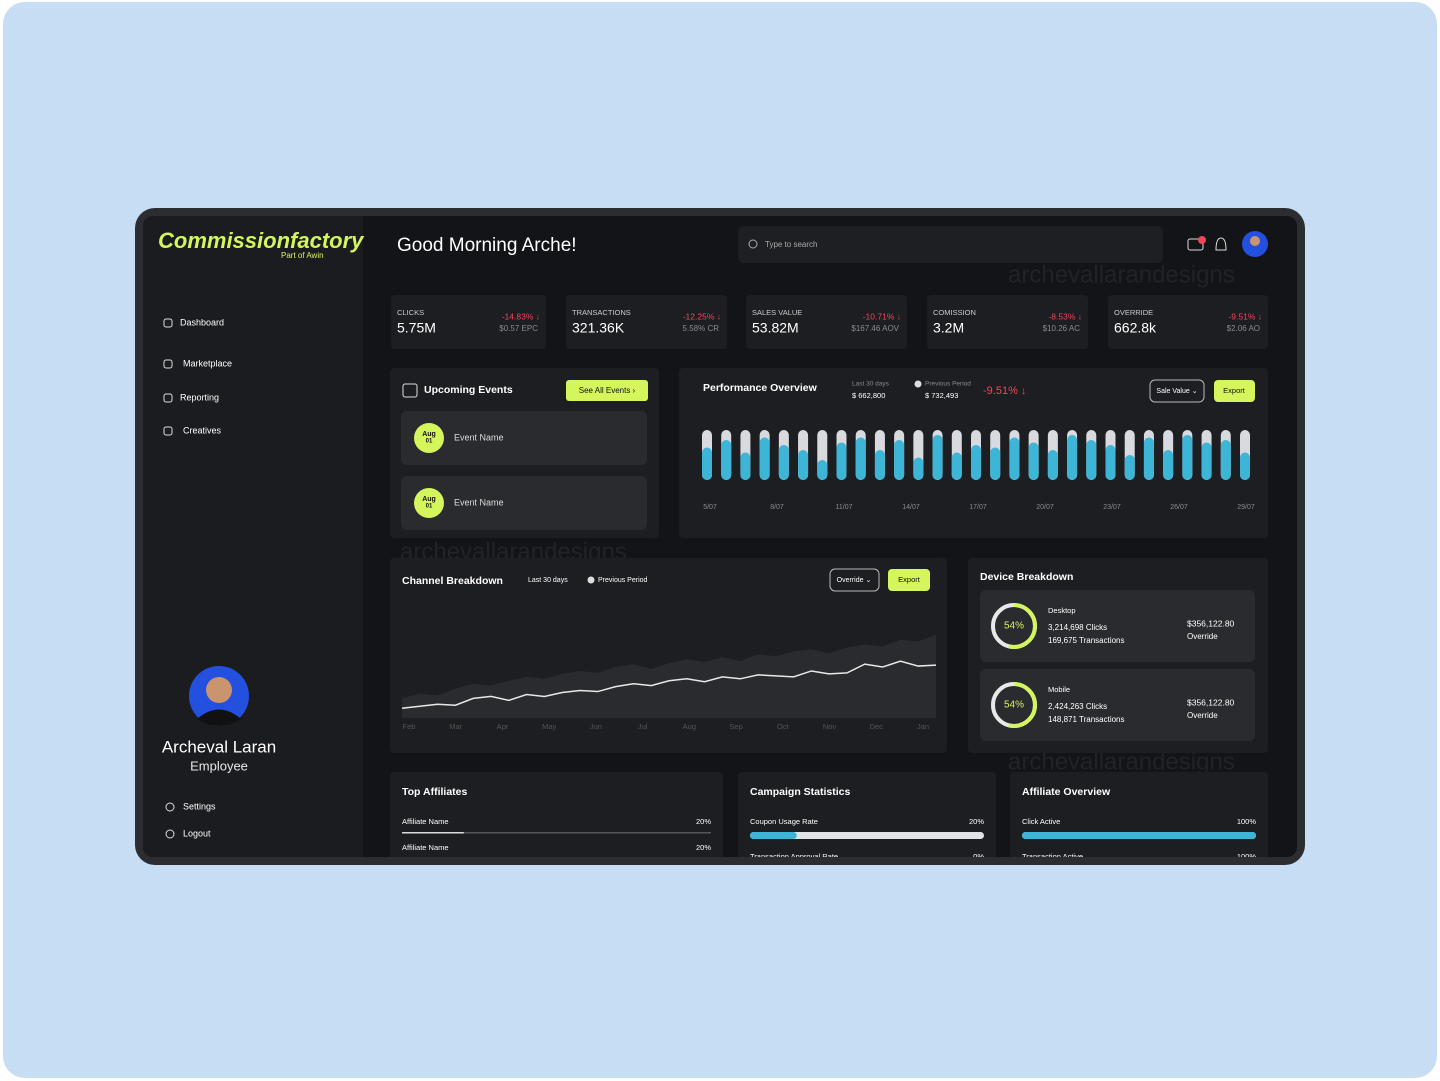 The height and width of the screenshot is (1081, 1440). Describe the element at coordinates (844, 507) in the screenshot. I see `x-tick-label: 11/07` at that location.